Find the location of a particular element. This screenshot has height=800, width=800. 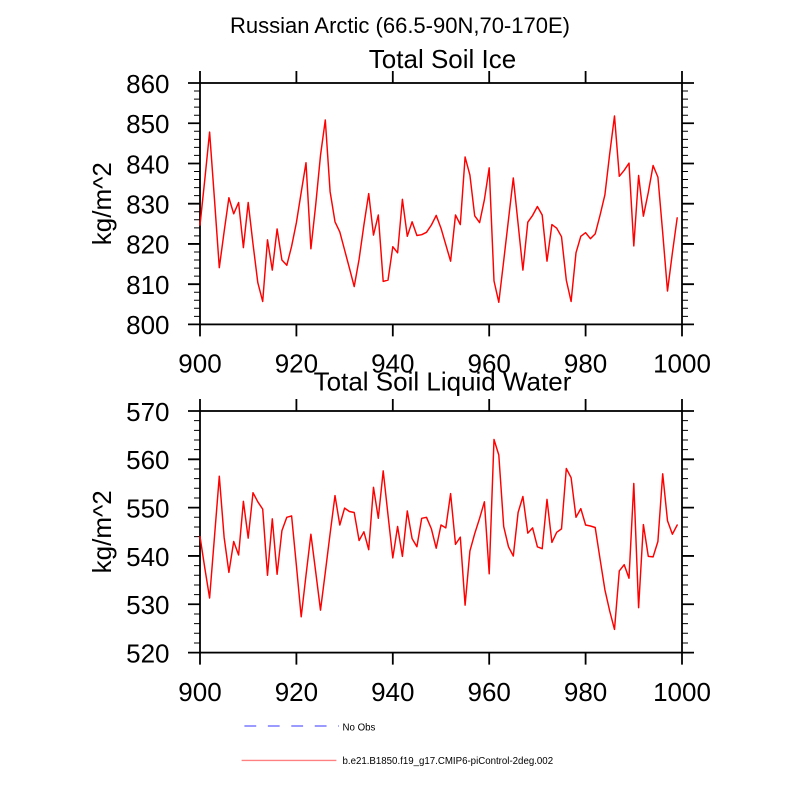

svg-text: 800 is located at coordinates (147, 325).